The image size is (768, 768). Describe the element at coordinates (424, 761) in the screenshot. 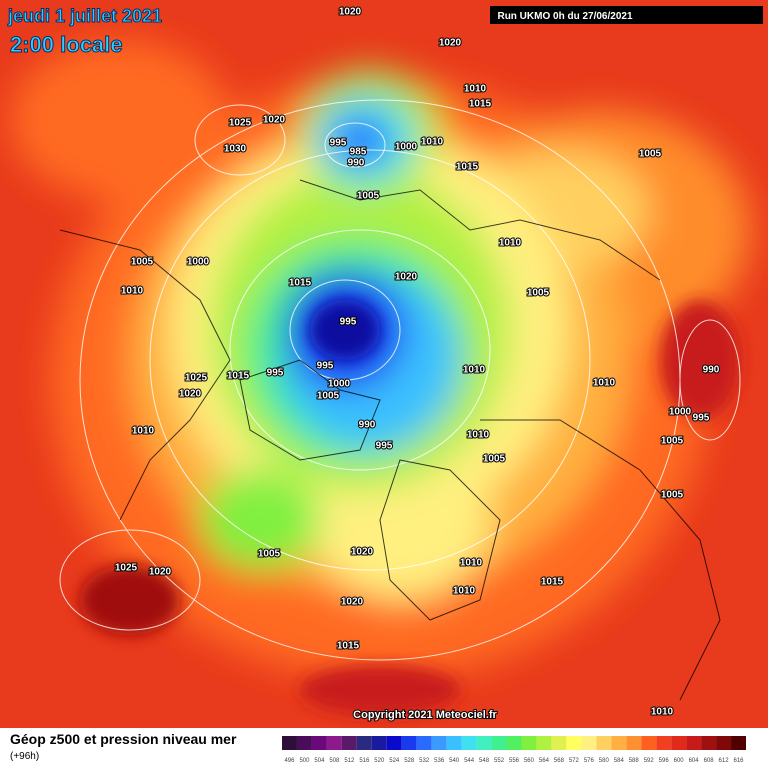

I see `scale-label: 532` at that location.